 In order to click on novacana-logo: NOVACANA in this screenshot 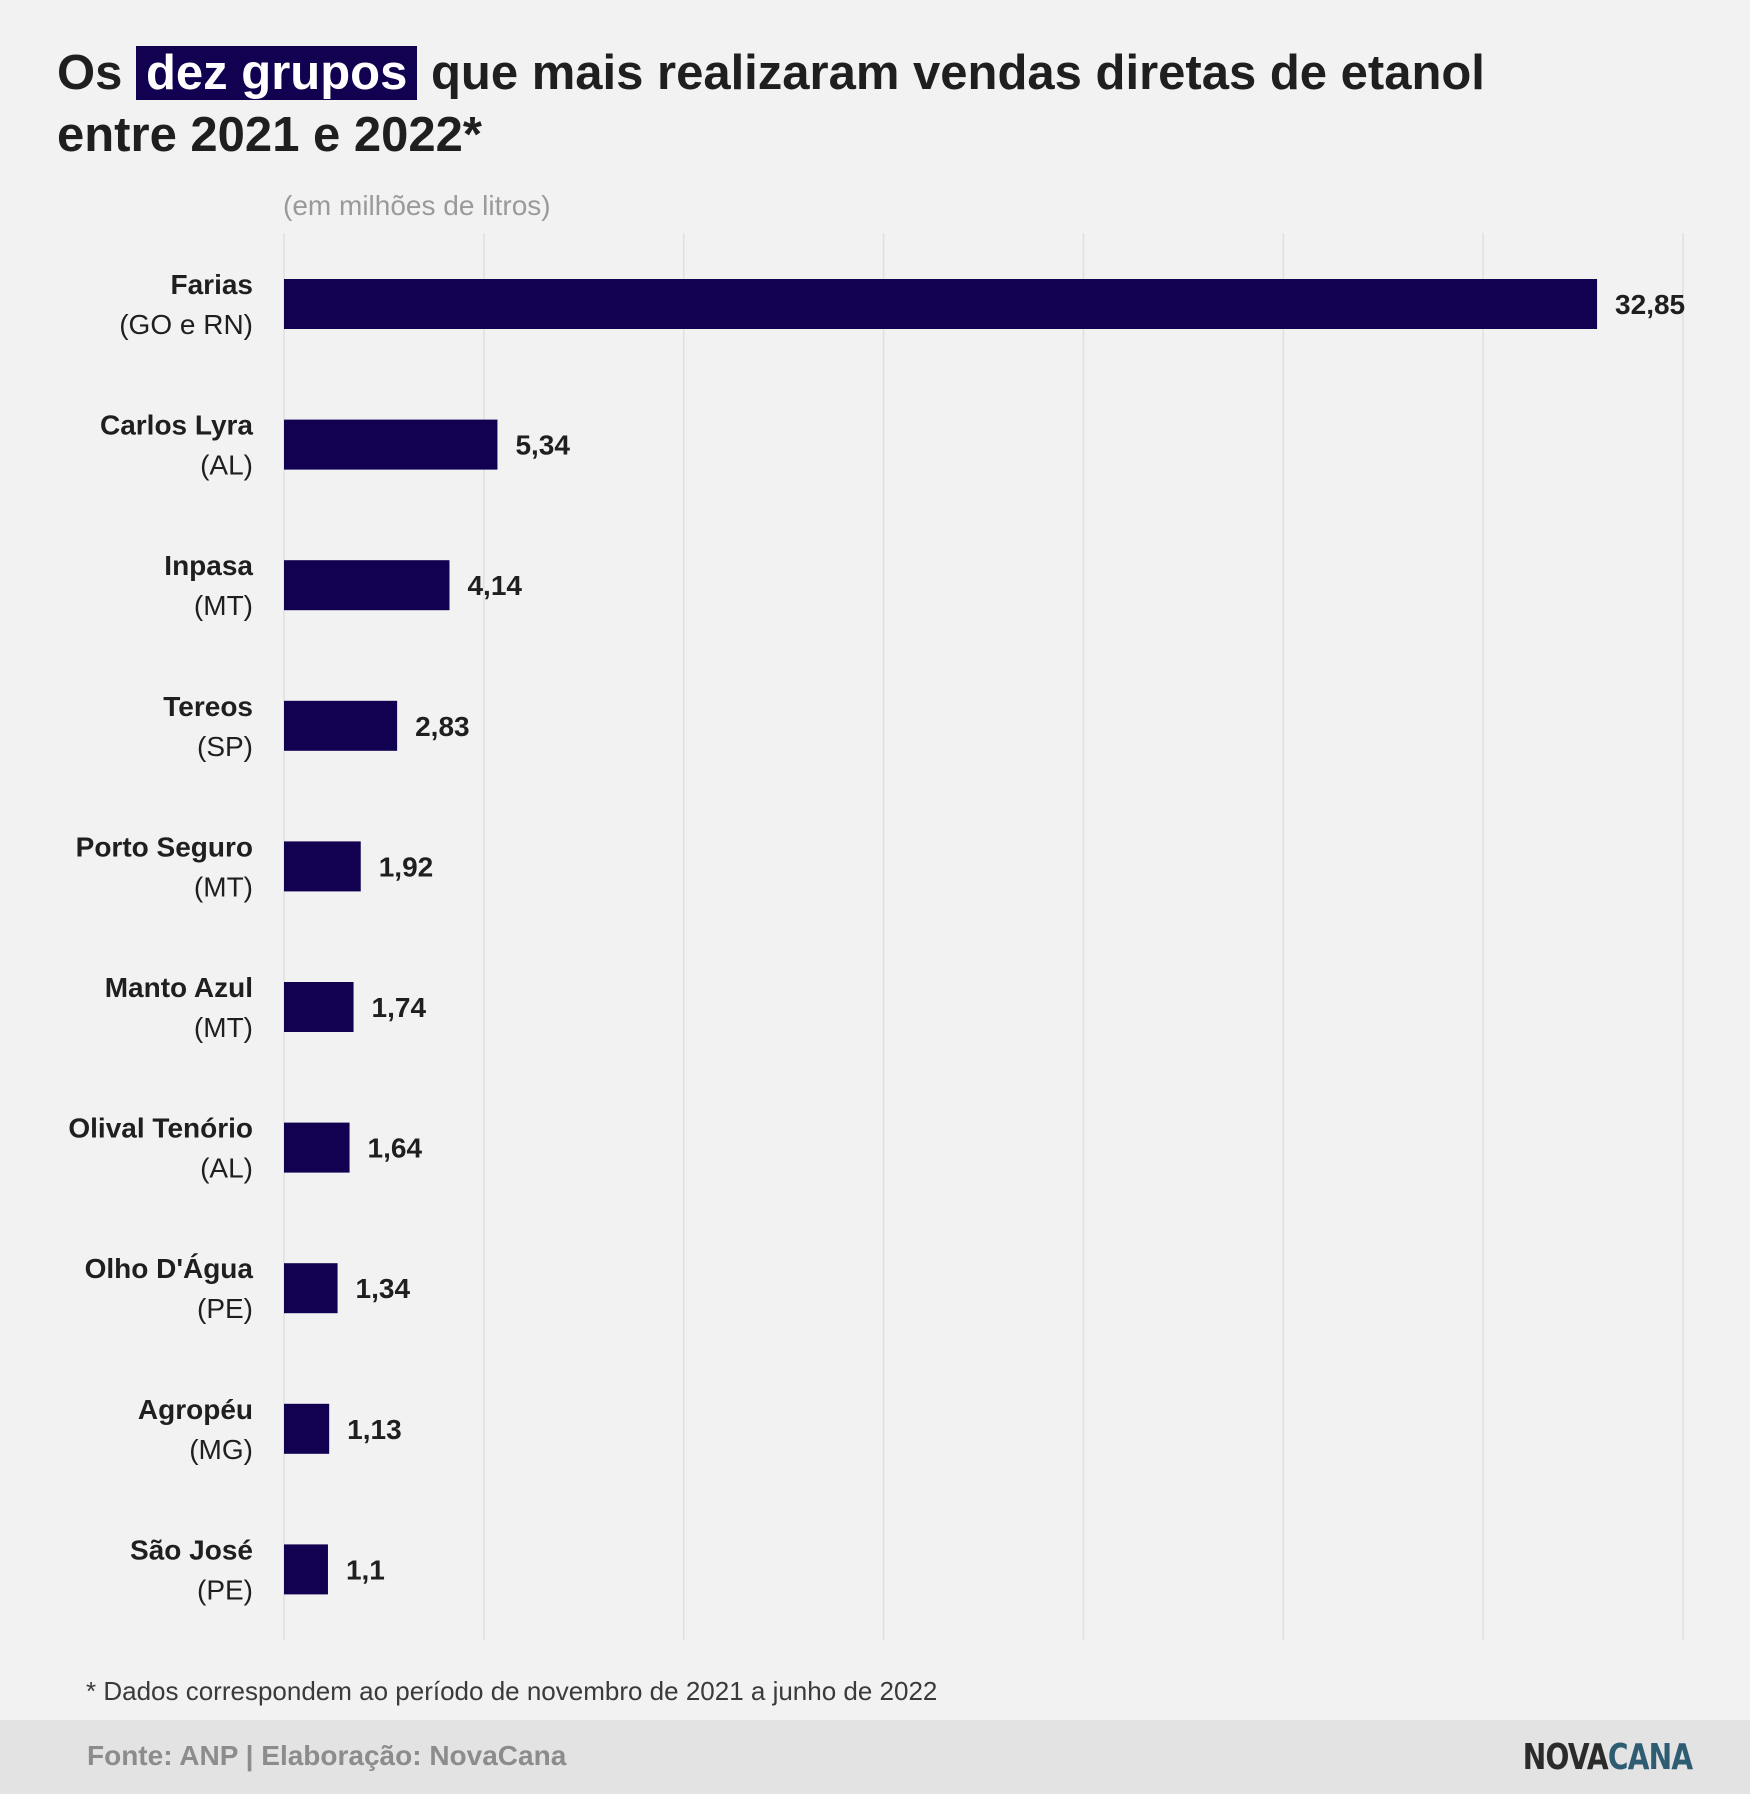, I will do `click(1607, 1757)`.